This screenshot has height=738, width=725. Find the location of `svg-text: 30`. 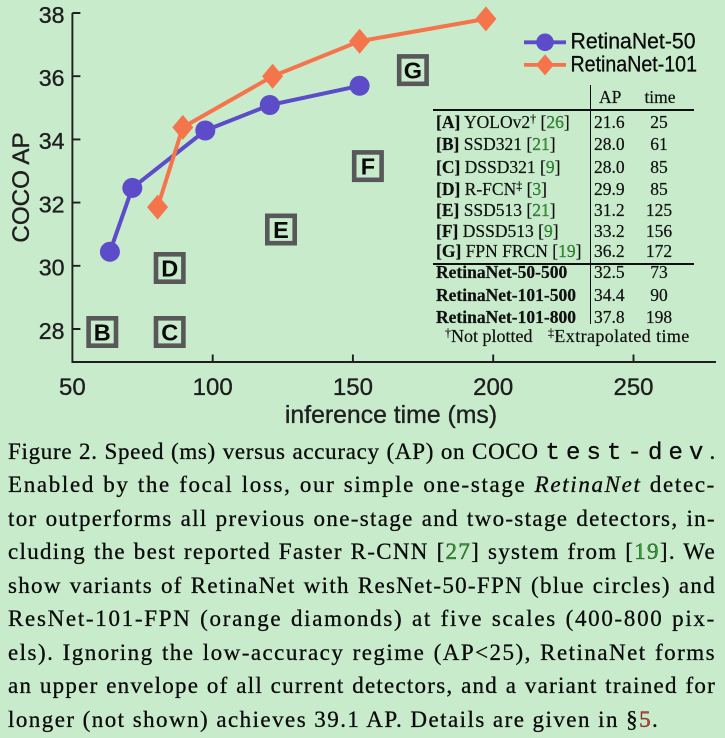

svg-text: 30 is located at coordinates (52, 268).